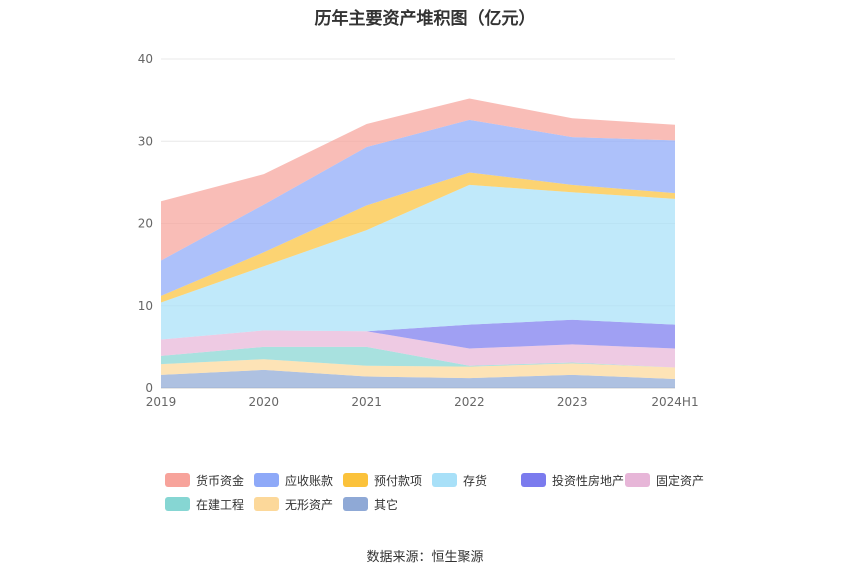  Describe the element at coordinates (145, 141) in the screenshot. I see `y-tick-label: 30` at that location.